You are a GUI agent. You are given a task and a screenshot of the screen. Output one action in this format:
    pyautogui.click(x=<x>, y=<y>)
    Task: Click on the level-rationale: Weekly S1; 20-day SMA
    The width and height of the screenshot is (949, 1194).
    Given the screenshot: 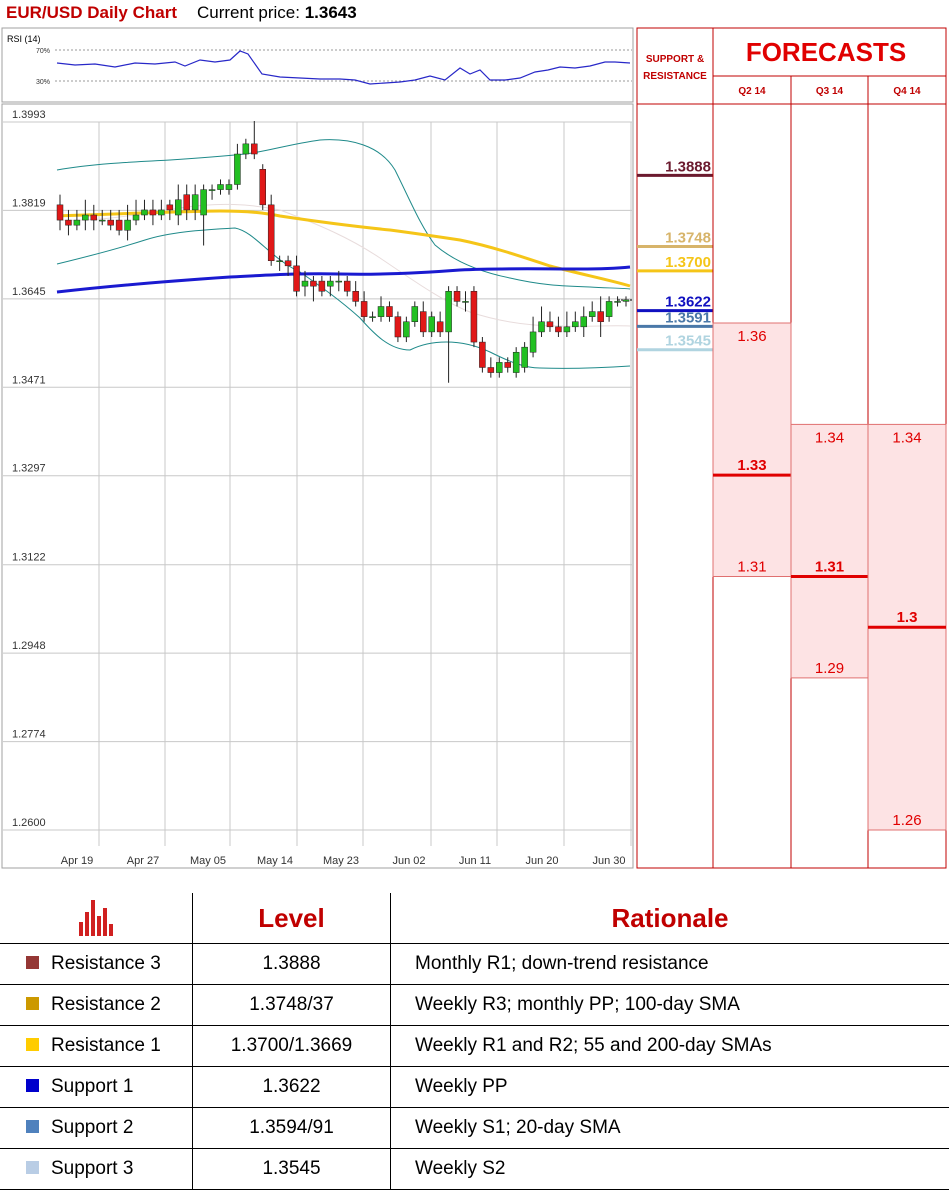 What is the action you would take?
    pyautogui.click(x=669, y=1128)
    